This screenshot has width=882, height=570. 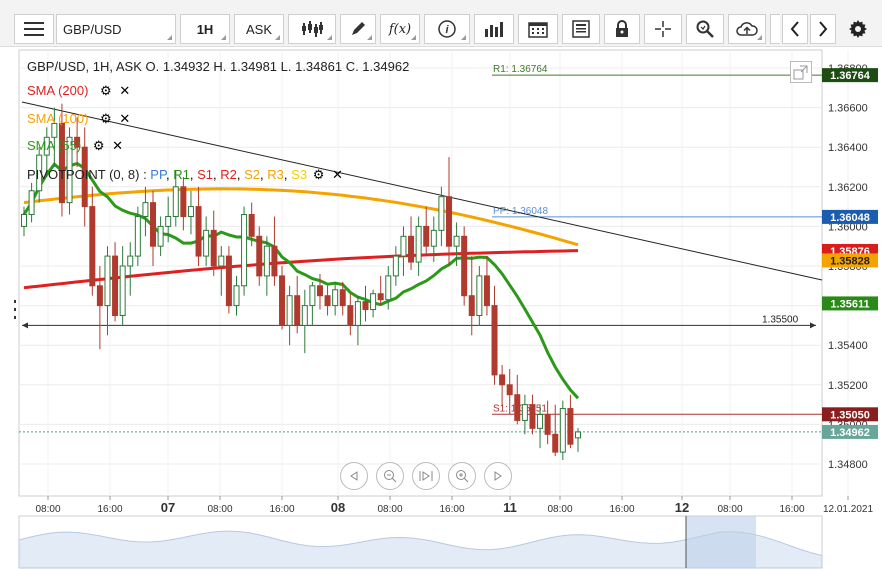 I want to click on sma200-legend: SMA (200) ⚙ ✕, so click(x=78, y=91).